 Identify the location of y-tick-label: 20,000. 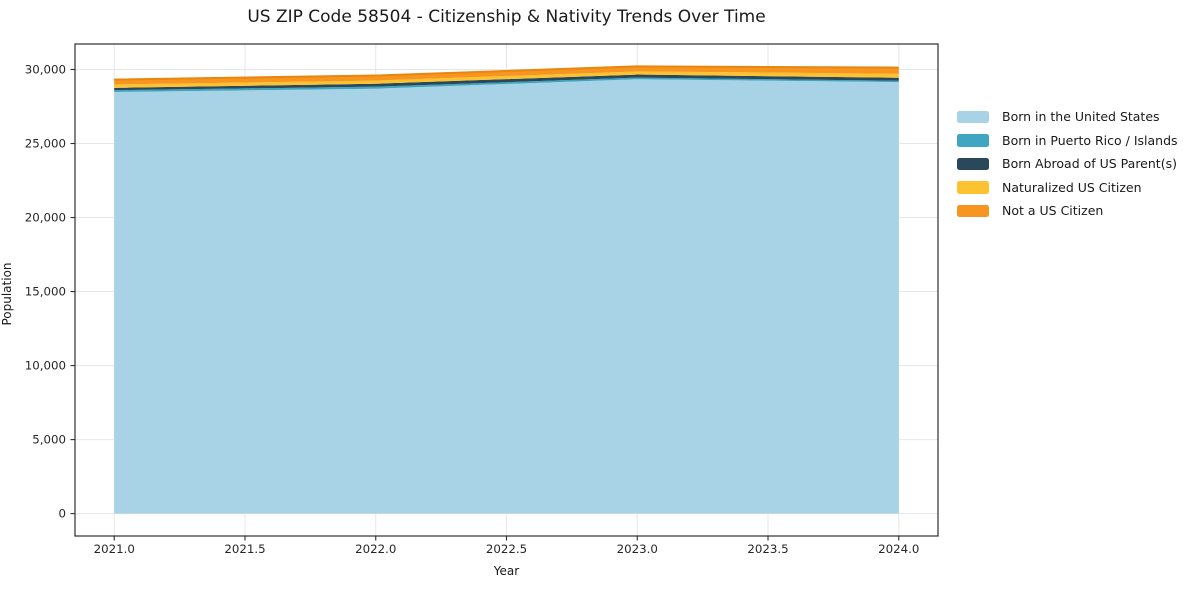
(45, 218).